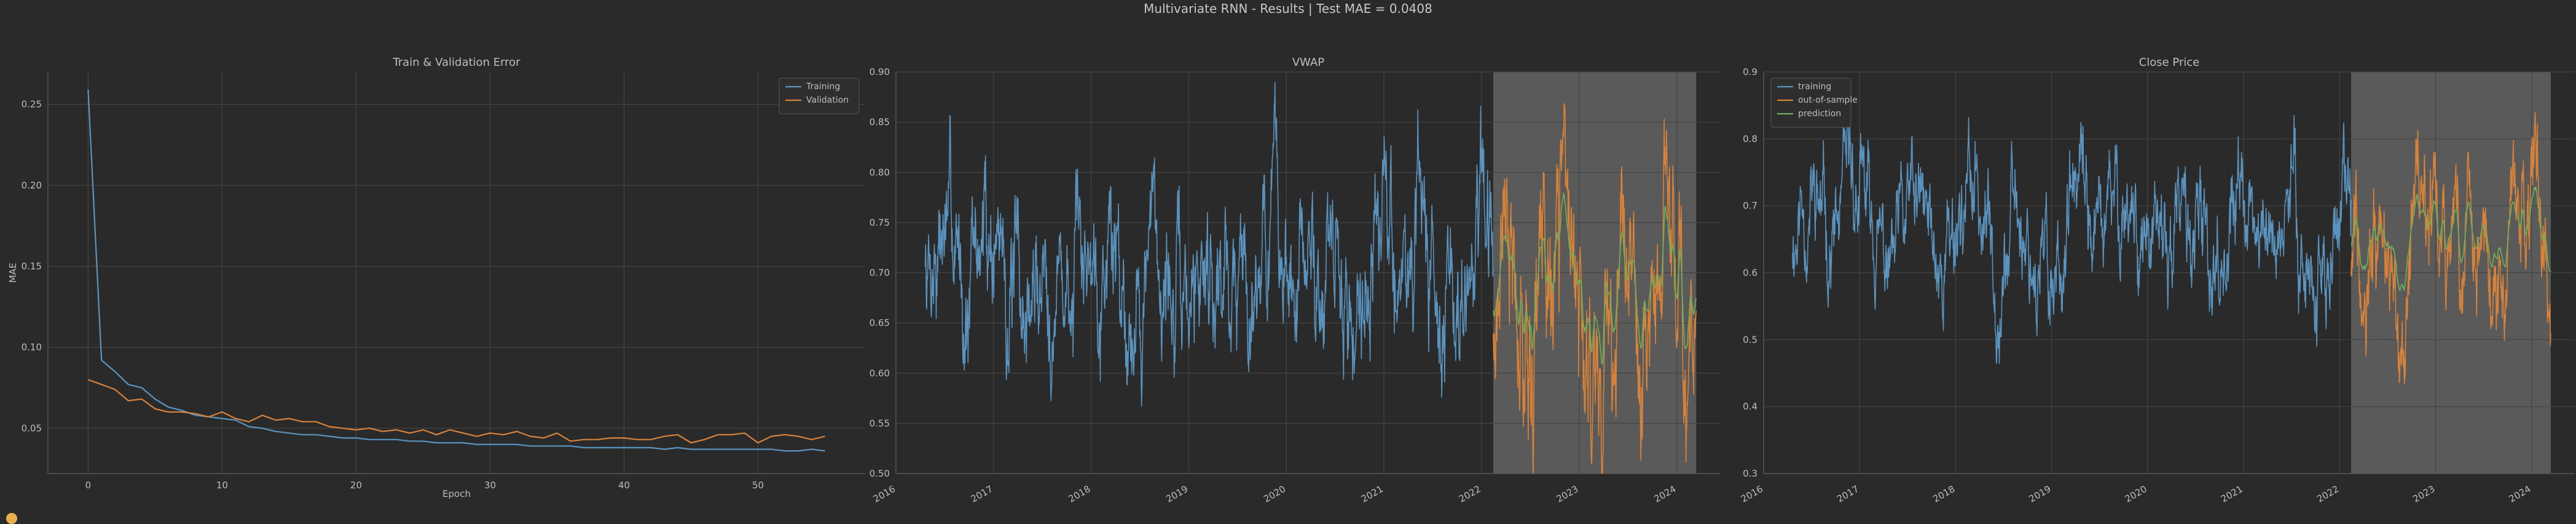 Image resolution: width=2576 pixels, height=524 pixels. I want to click on y-tick-label: 0.7, so click(1750, 206).